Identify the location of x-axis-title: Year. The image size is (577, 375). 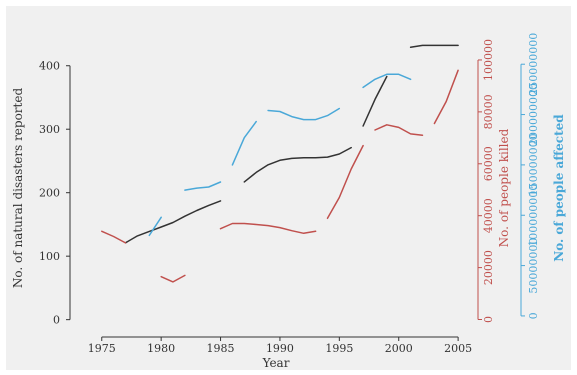
(276, 363).